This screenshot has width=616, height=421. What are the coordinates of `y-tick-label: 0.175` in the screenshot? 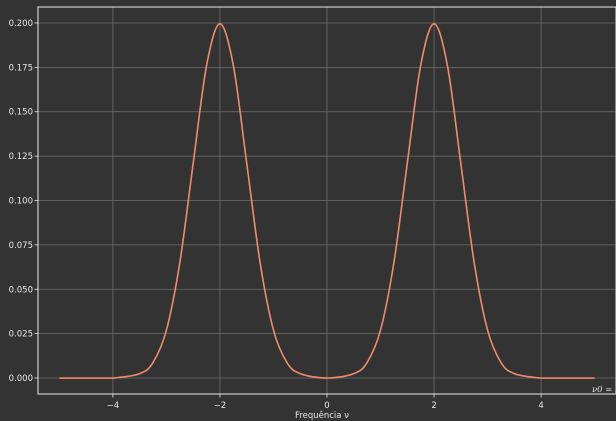 It's located at (21, 68).